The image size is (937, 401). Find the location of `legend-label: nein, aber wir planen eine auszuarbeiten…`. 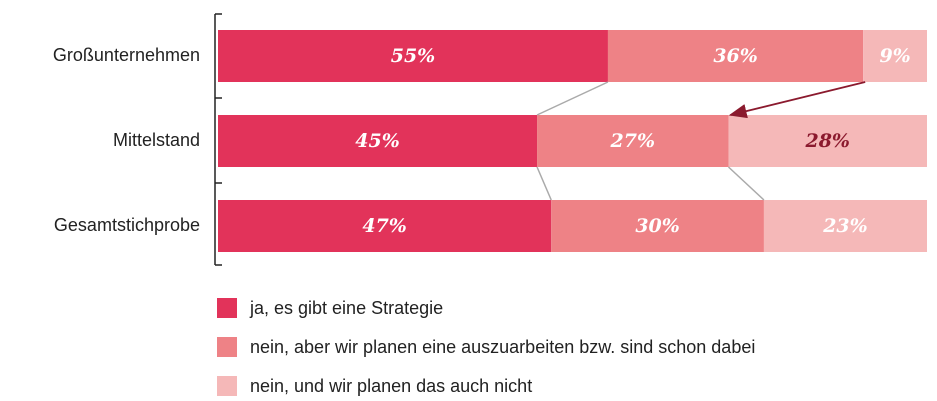

legend-label: nein, aber wir planen eine auszuarbeiten… is located at coordinates (502, 347).